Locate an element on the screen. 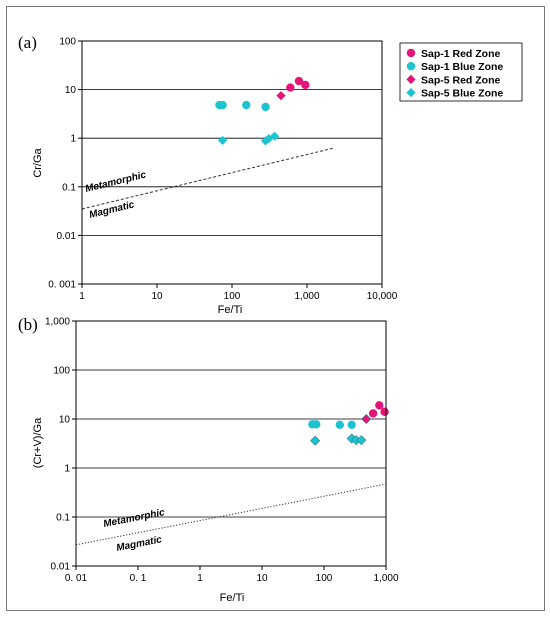 The height and width of the screenshot is (618, 550). legend-marker-sap-5-red-zone is located at coordinates (411, 79).